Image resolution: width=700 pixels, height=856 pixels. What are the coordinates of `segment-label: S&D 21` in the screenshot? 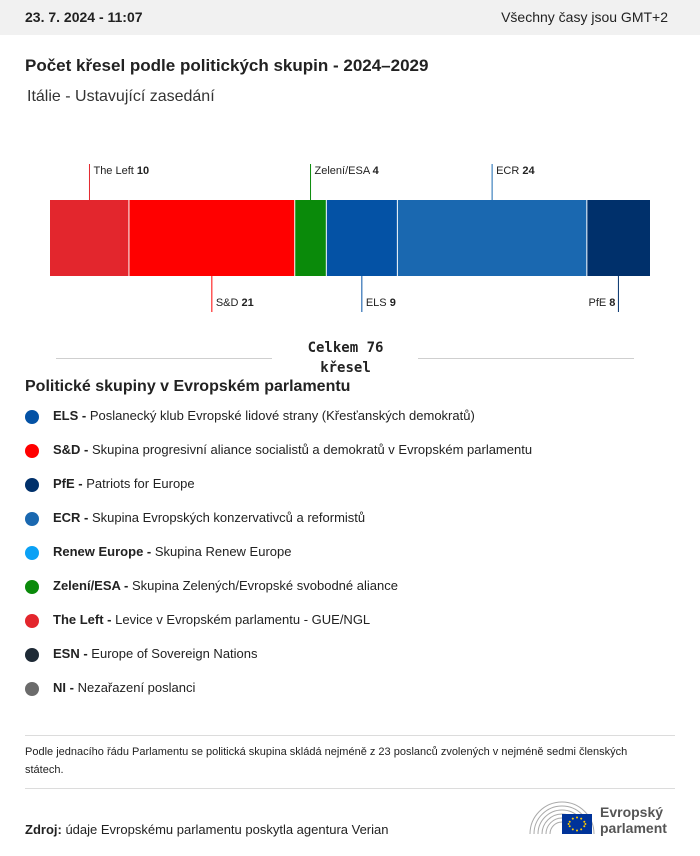 It's located at (235, 303).